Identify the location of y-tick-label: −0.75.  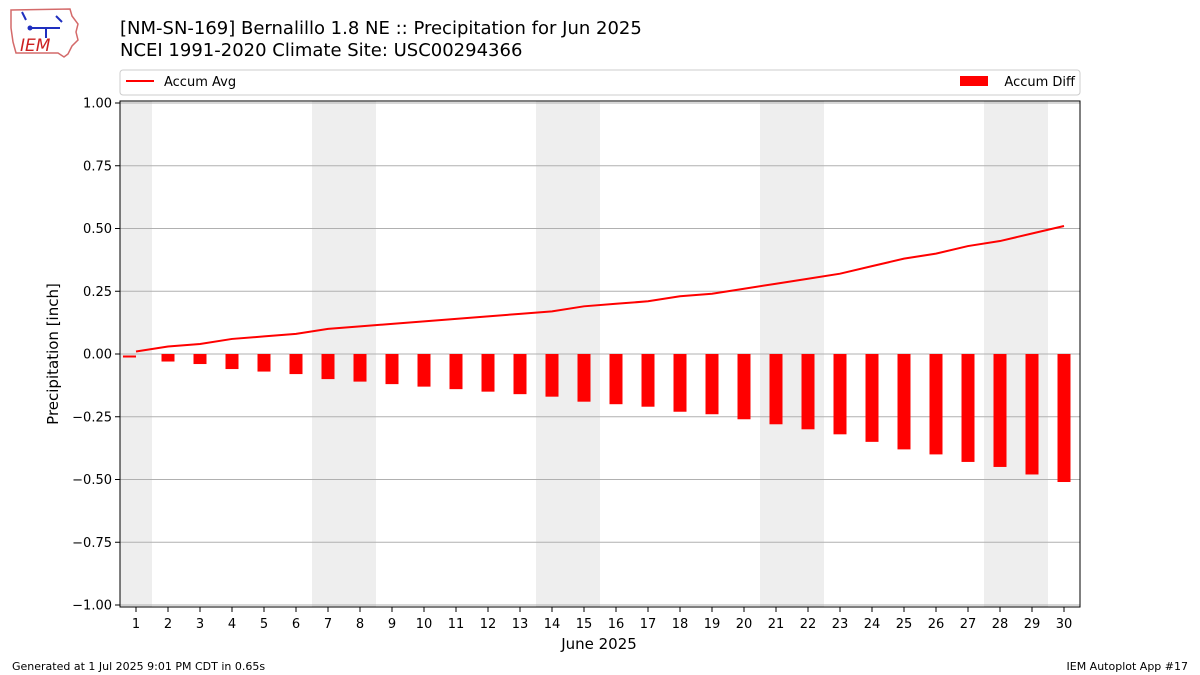
(92, 543).